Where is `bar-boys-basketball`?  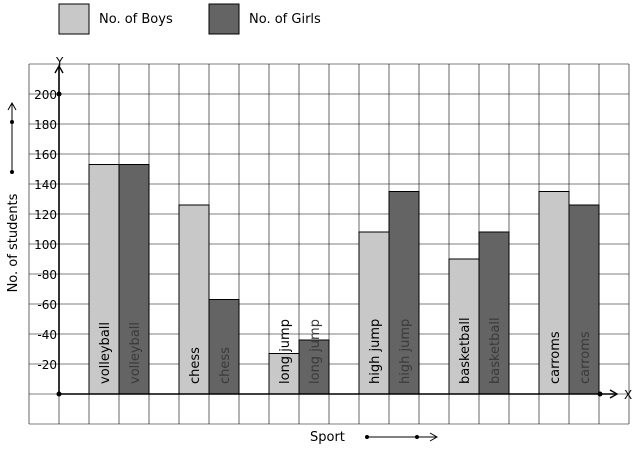 bar-boys-basketball is located at coordinates (464, 326).